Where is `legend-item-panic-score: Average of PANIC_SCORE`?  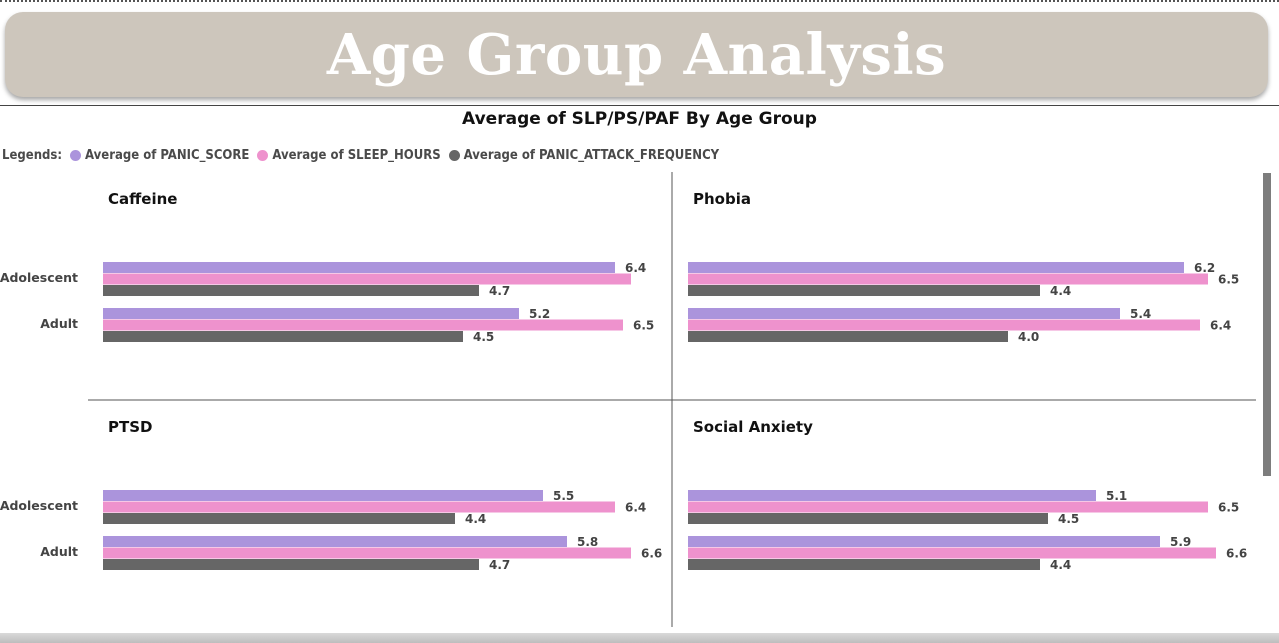
legend-item-panic-score: Average of PANIC_SCORE is located at coordinates (159, 155).